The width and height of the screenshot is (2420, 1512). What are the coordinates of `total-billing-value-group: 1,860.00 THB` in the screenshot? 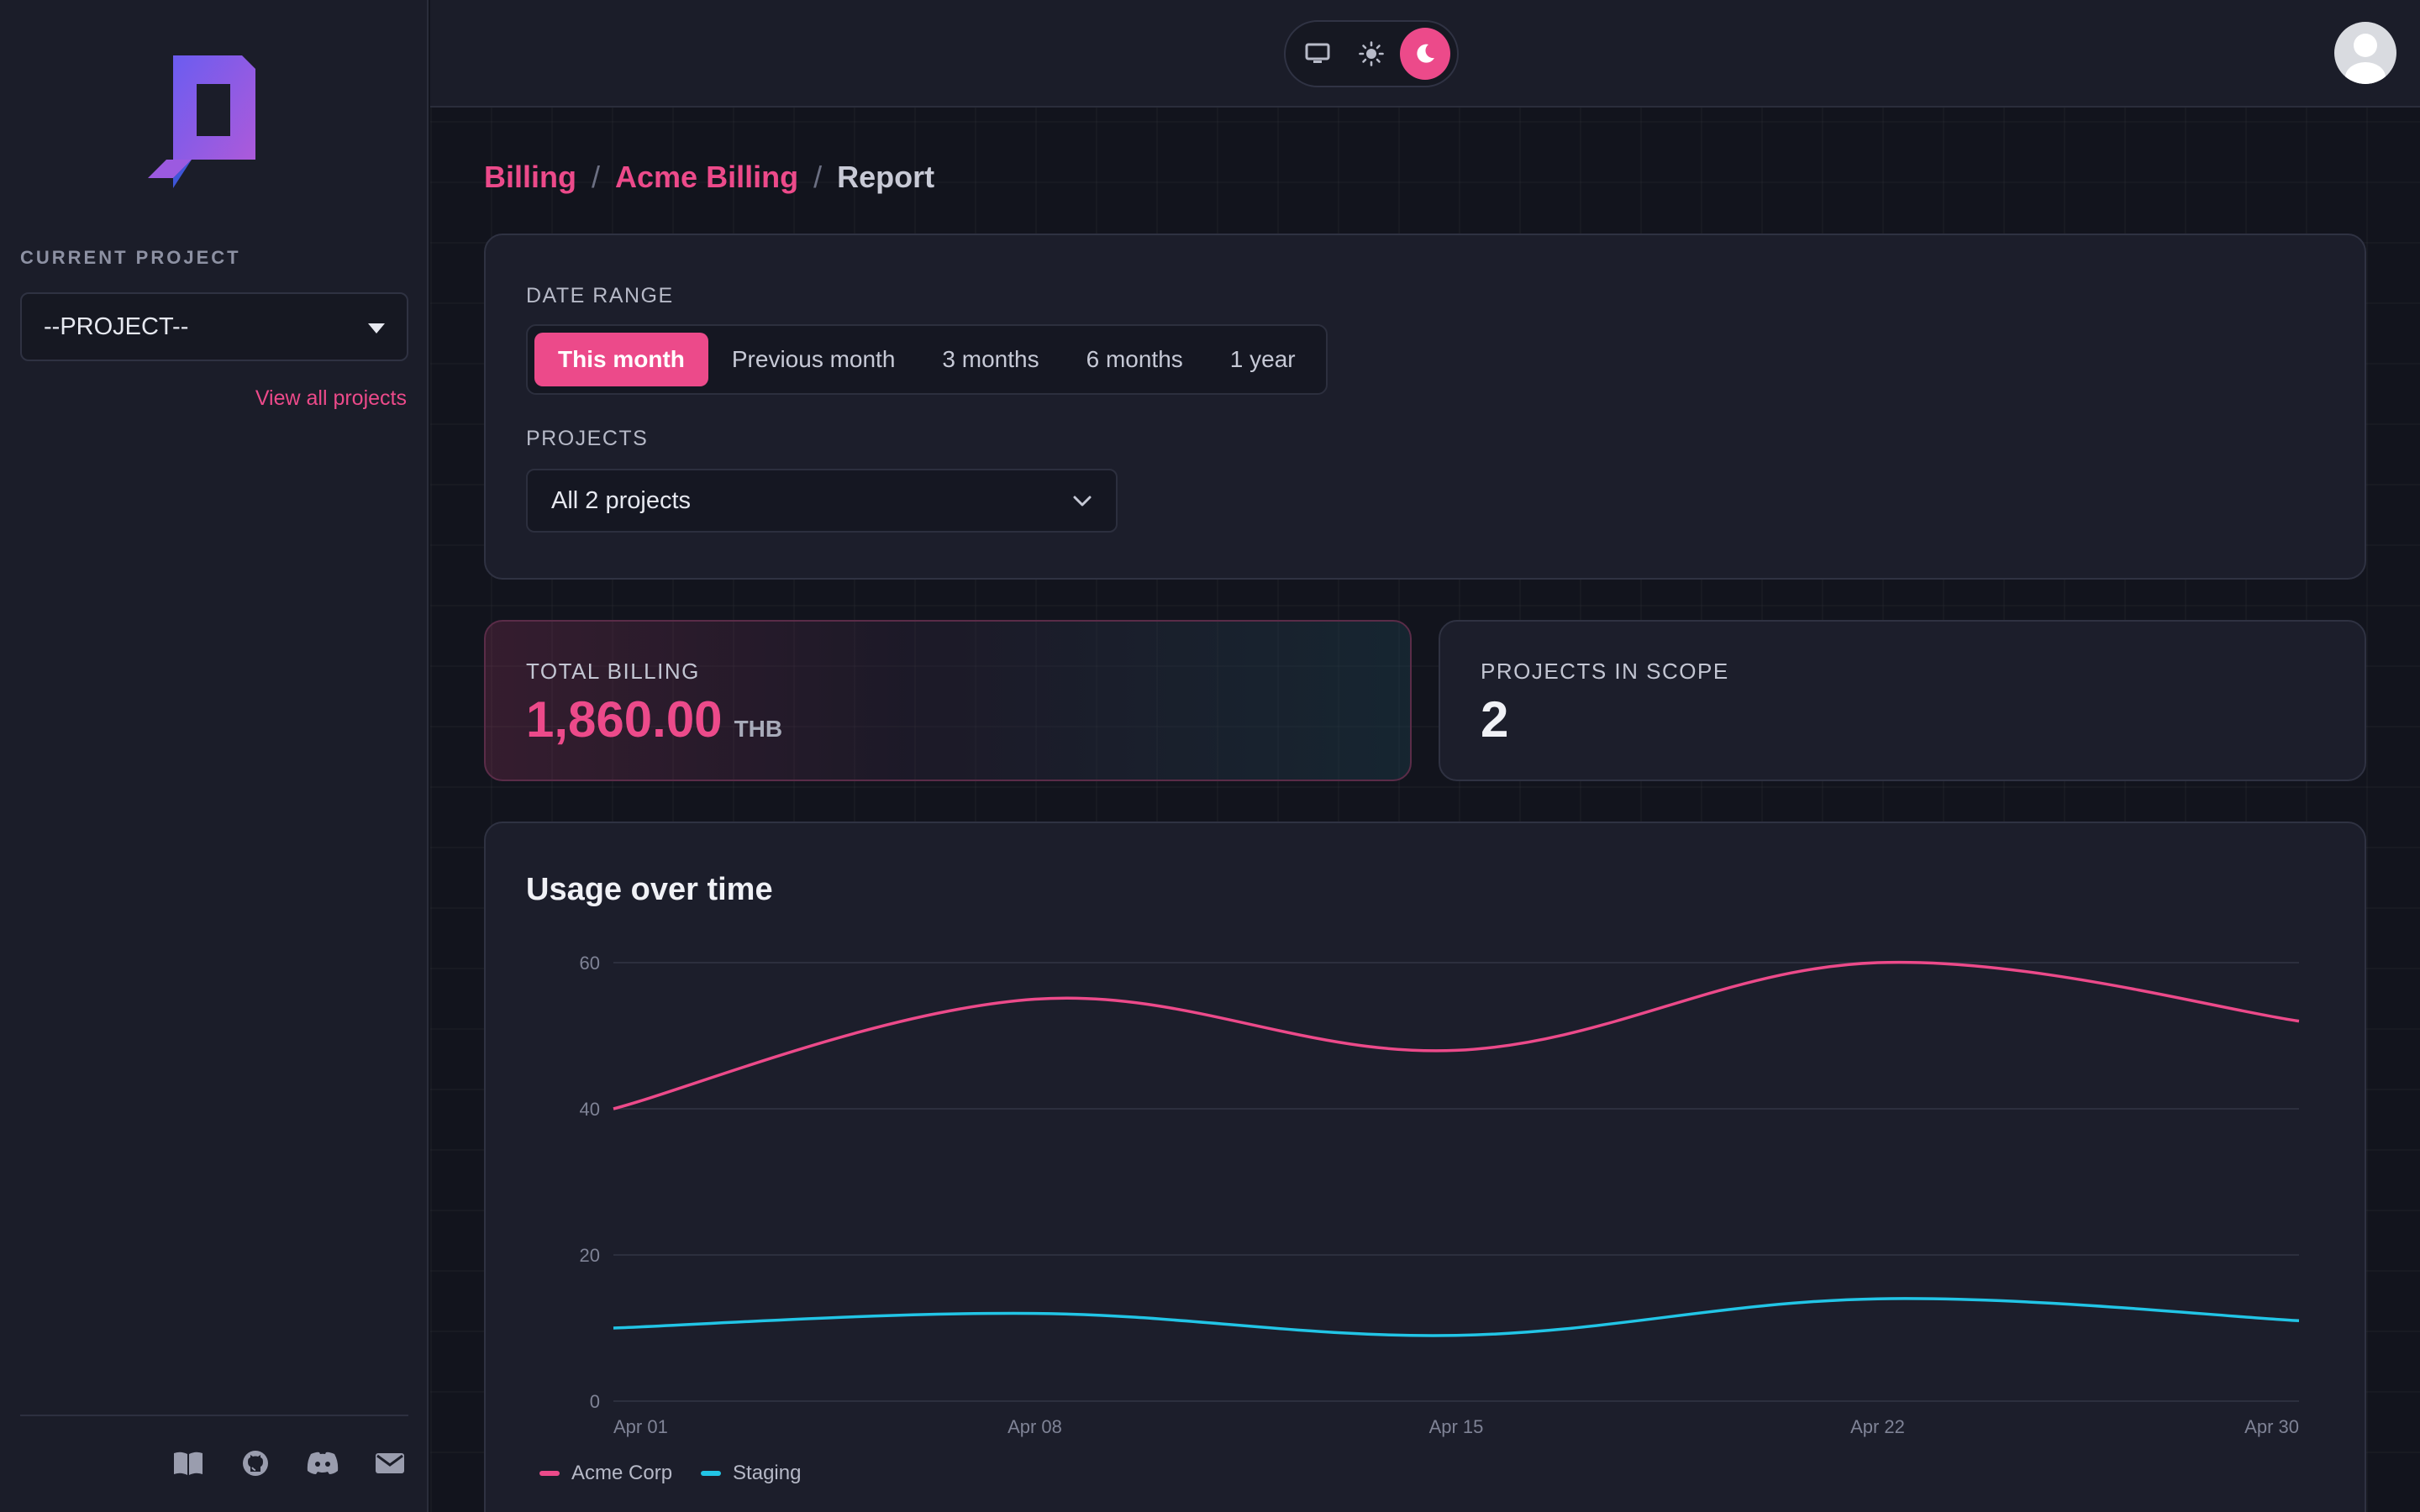 It's located at (654, 719).